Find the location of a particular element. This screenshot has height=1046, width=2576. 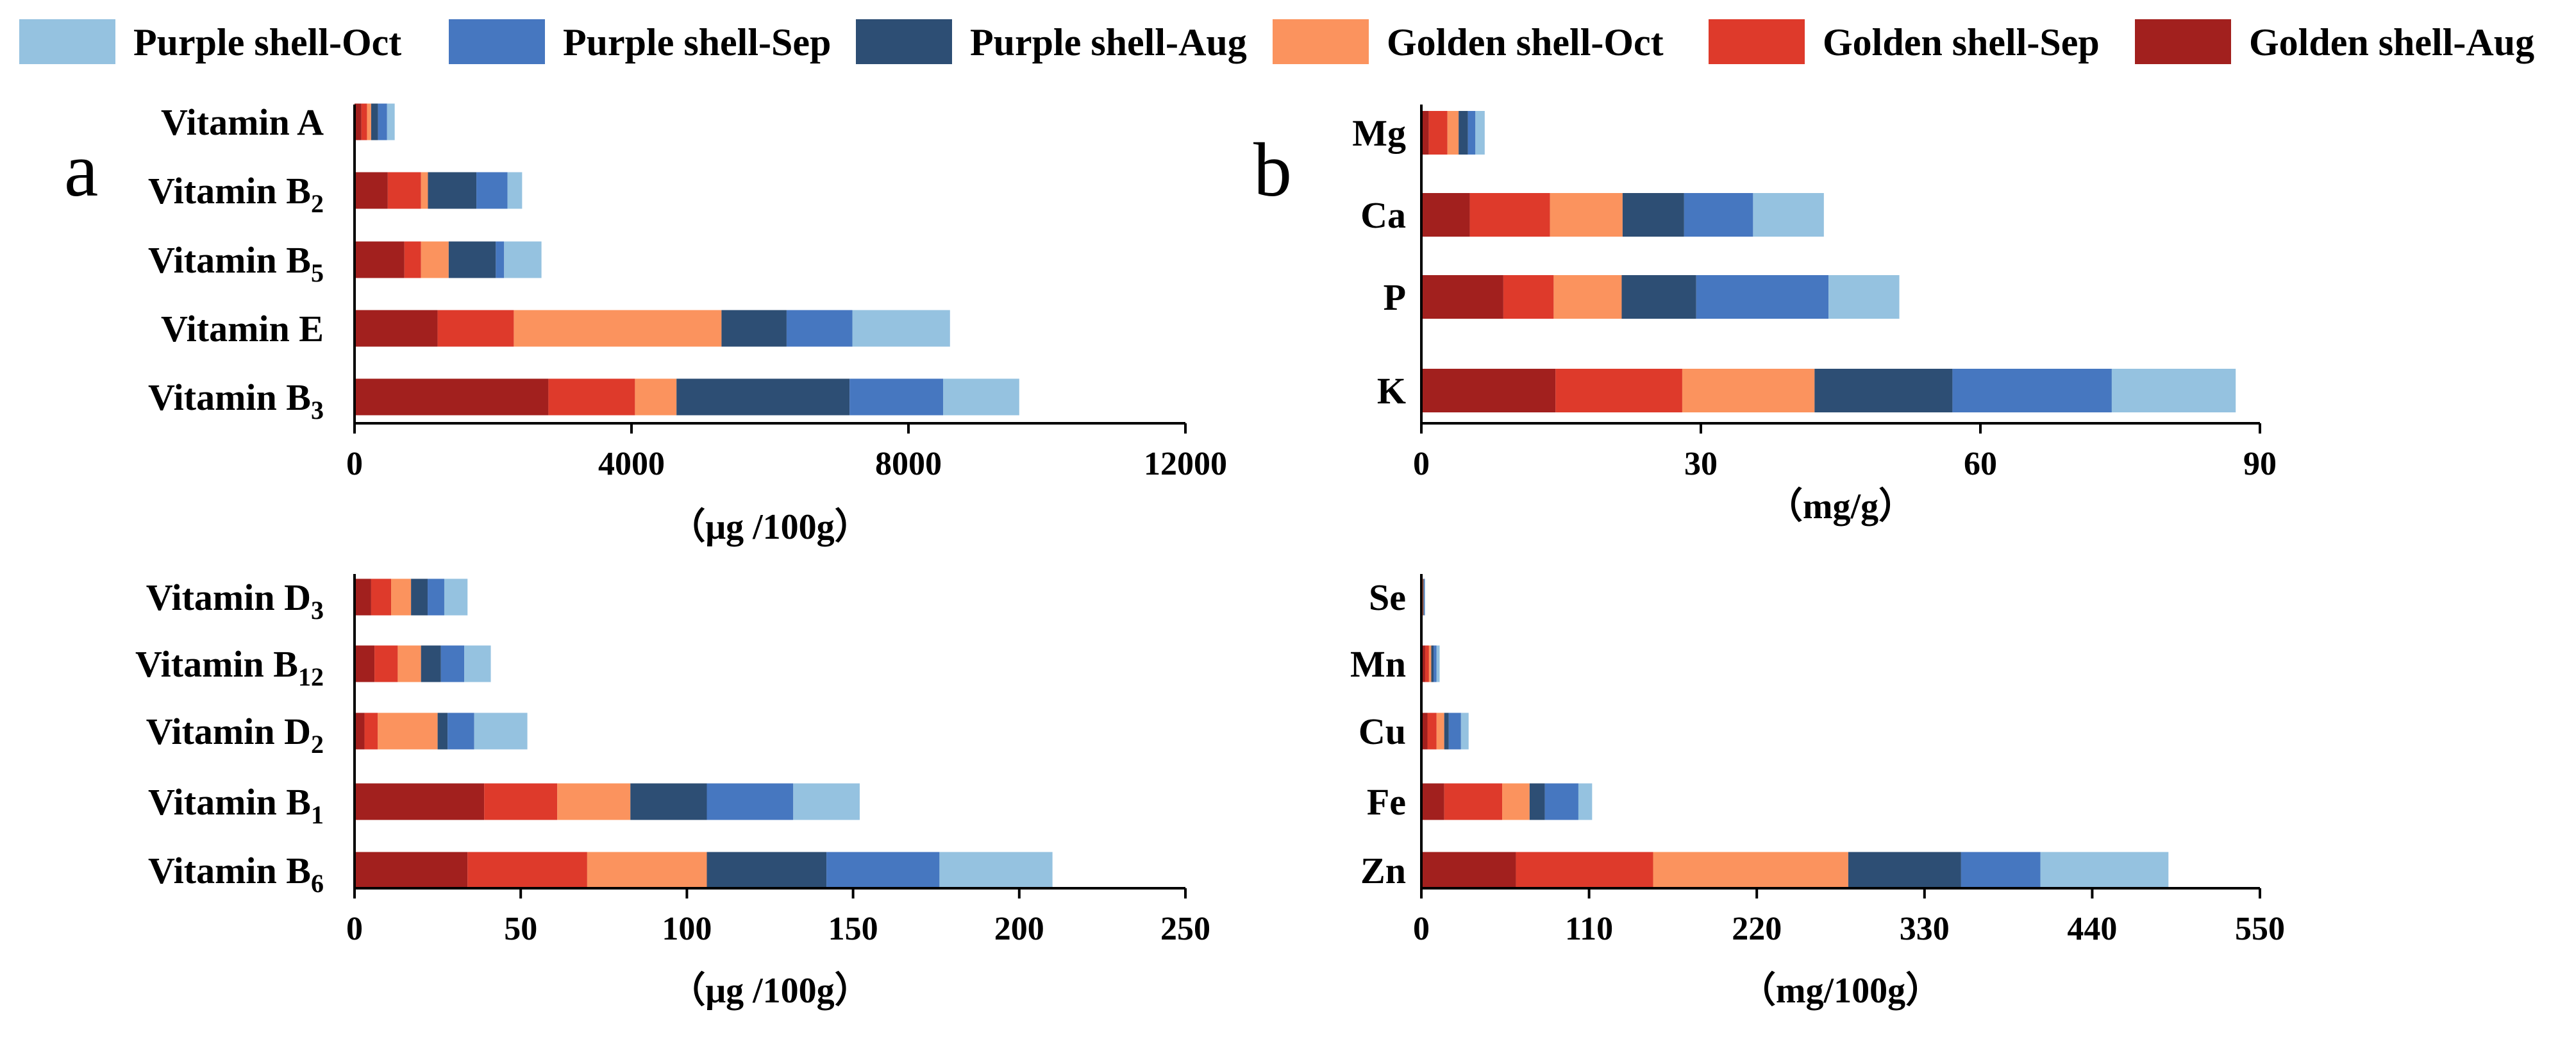

x-tick-label: 30 is located at coordinates (1701, 464).